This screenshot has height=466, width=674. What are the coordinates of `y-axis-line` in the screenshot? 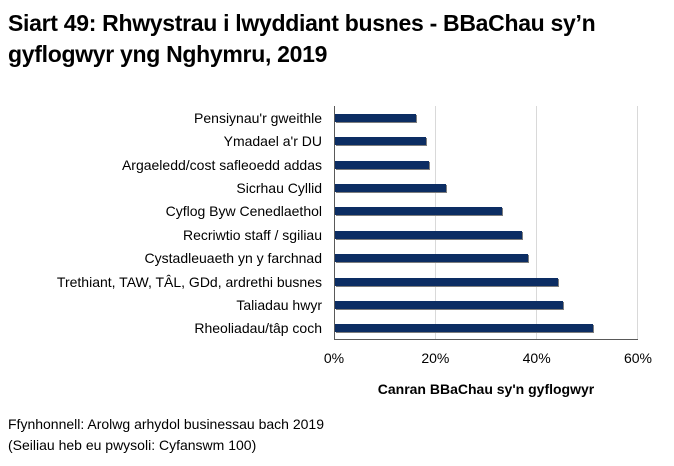 It's located at (334, 223).